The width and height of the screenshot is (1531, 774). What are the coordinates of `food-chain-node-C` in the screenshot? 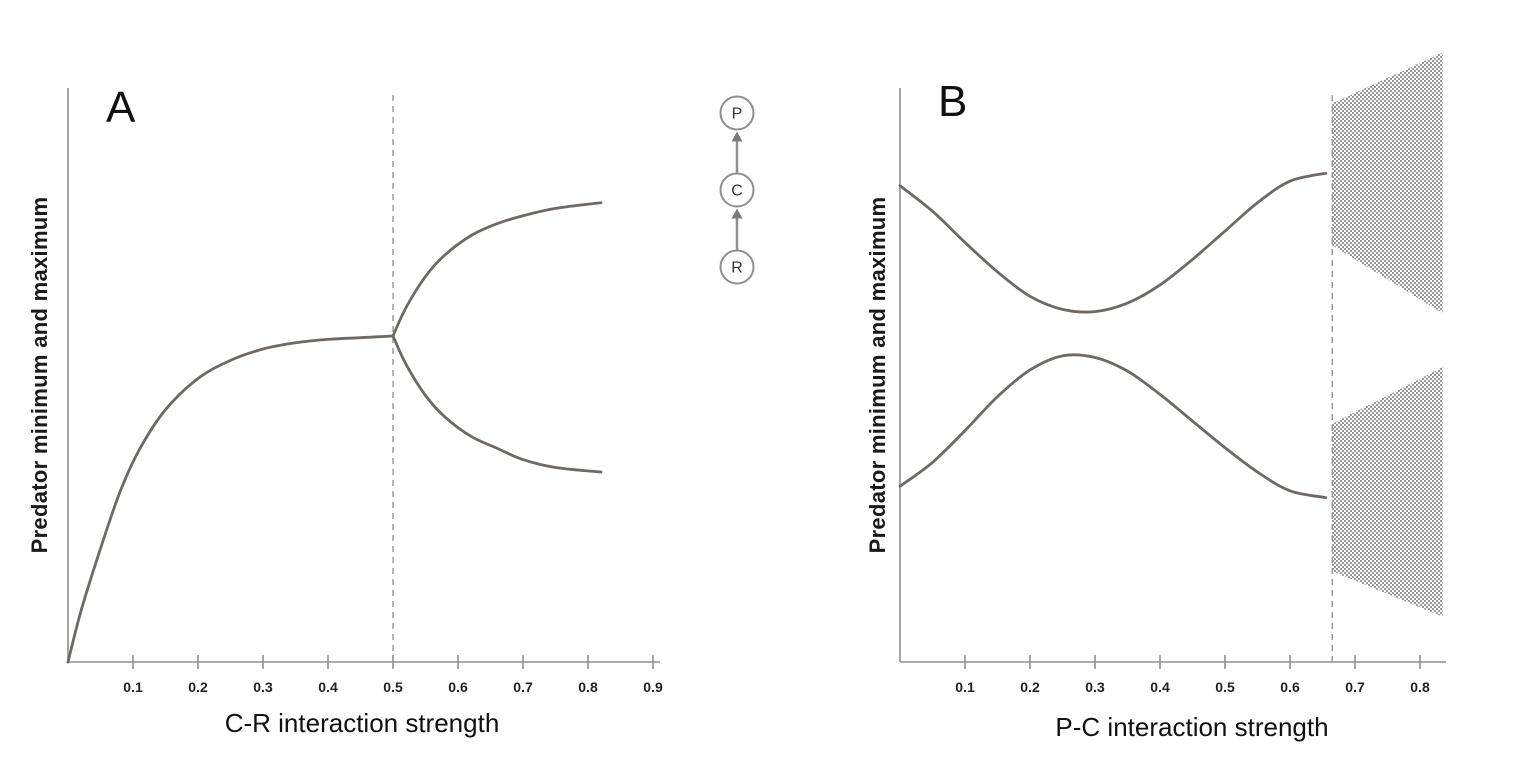 It's located at (737, 190).